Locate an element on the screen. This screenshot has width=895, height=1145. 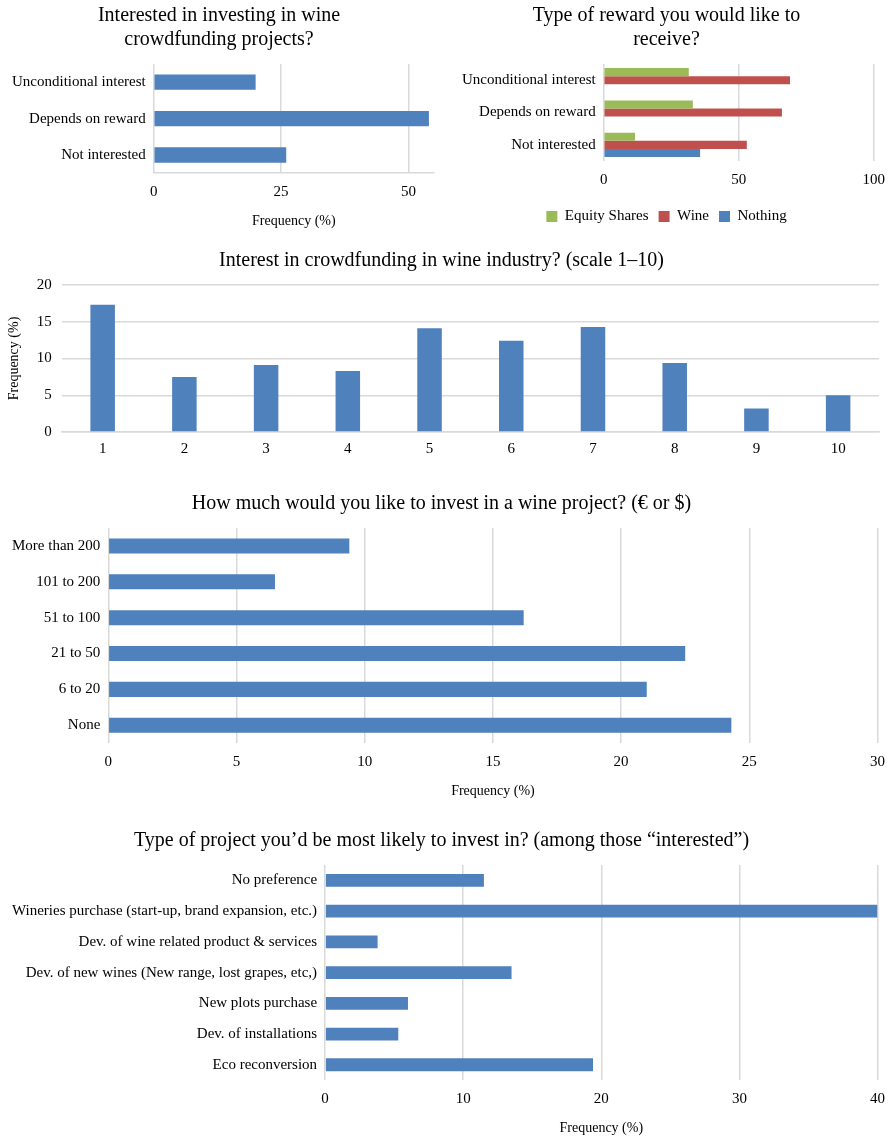
y-tick-label: 20 is located at coordinates (44, 283).